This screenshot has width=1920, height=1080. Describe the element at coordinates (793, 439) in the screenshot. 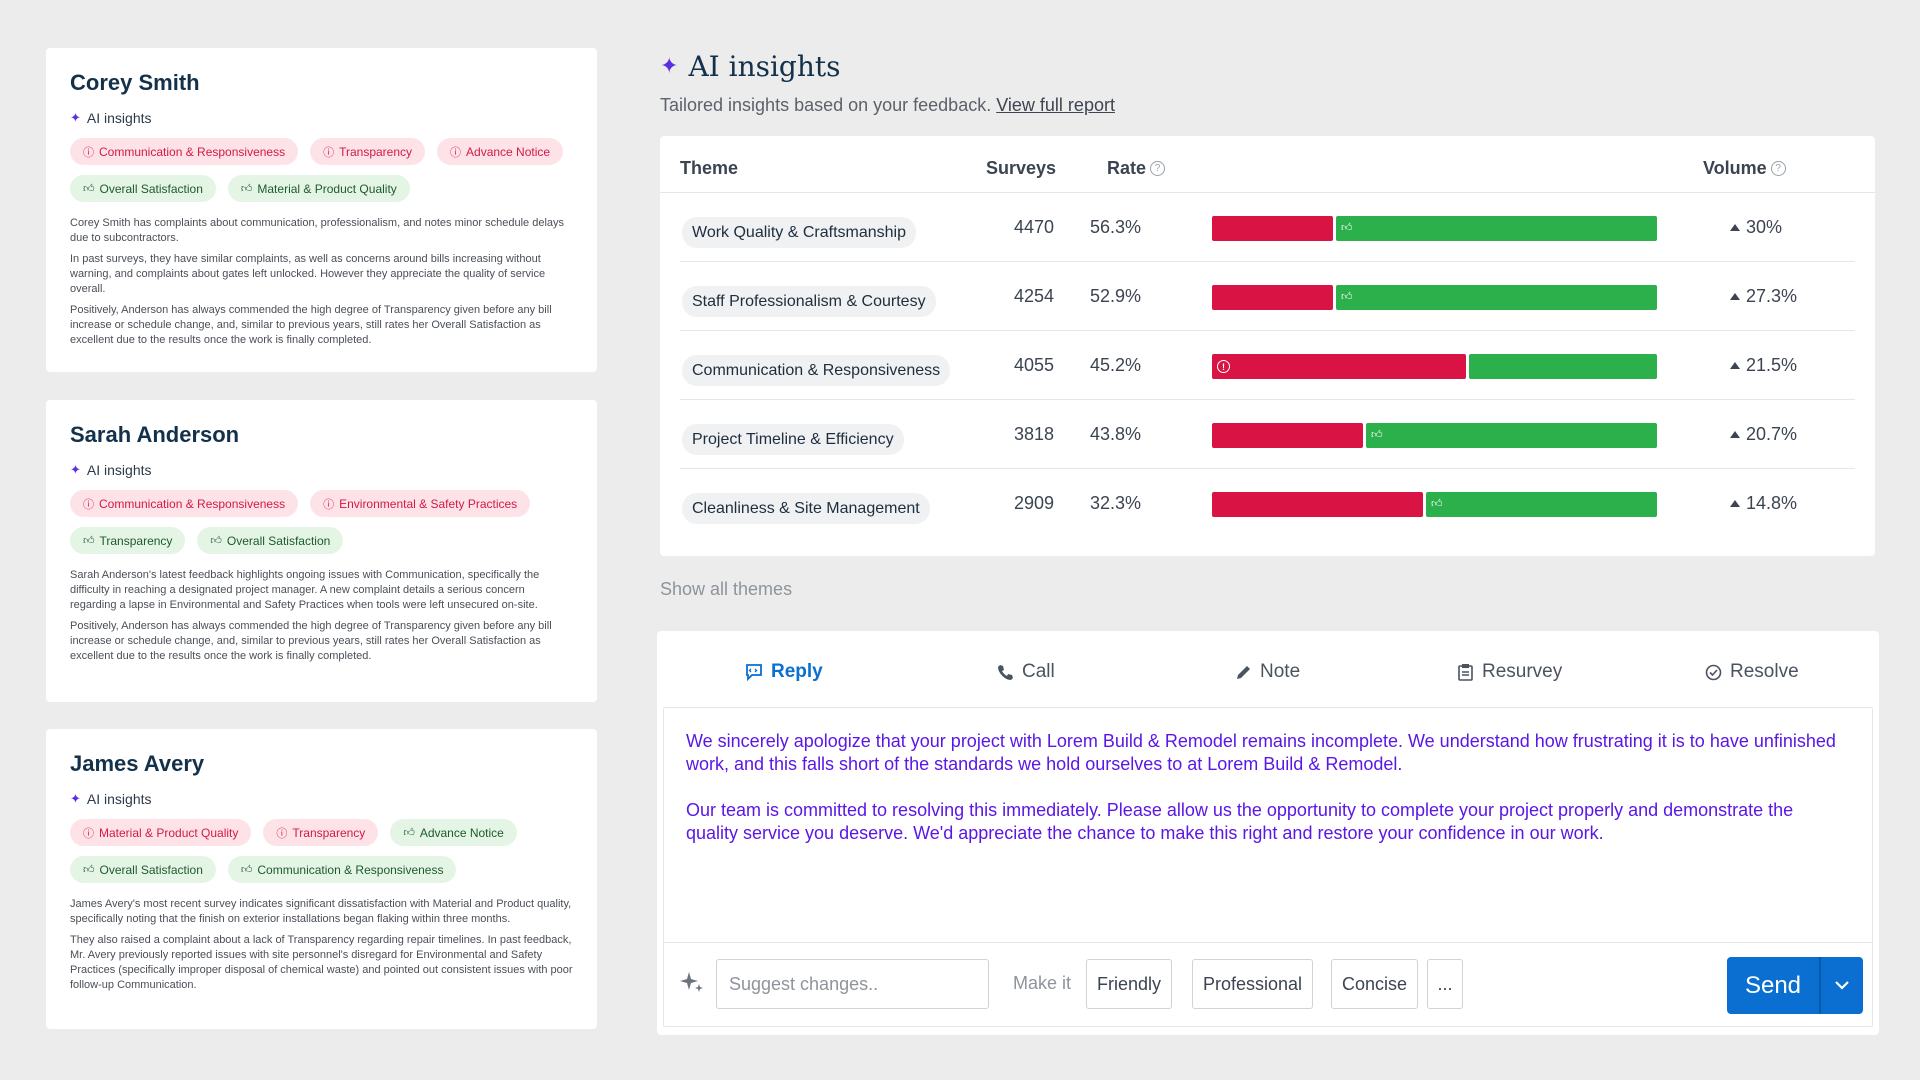

I see `theme-pill: Project Timeline & Efficiency` at that location.